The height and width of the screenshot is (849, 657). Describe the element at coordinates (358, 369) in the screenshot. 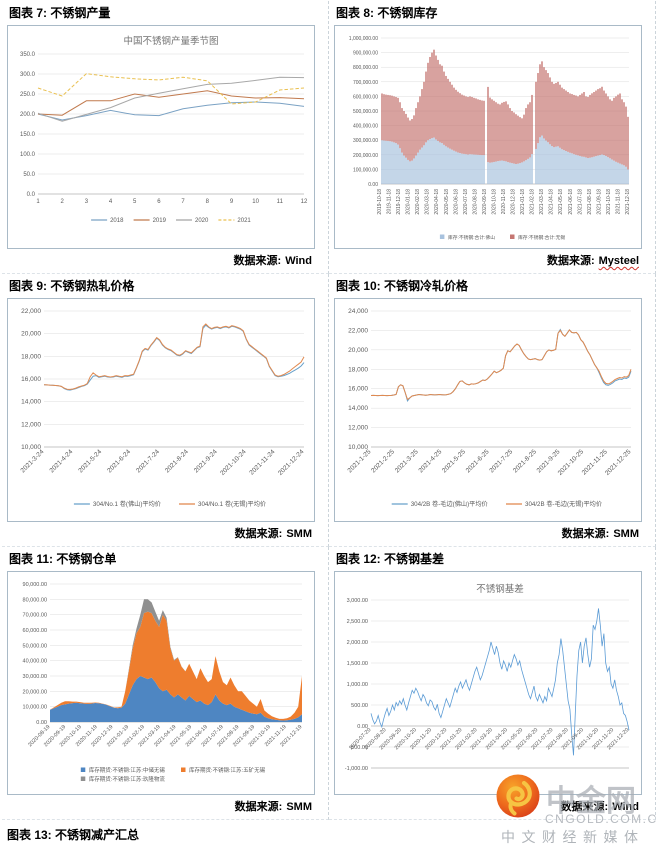

I see `svg-text: 18,000` at that location.